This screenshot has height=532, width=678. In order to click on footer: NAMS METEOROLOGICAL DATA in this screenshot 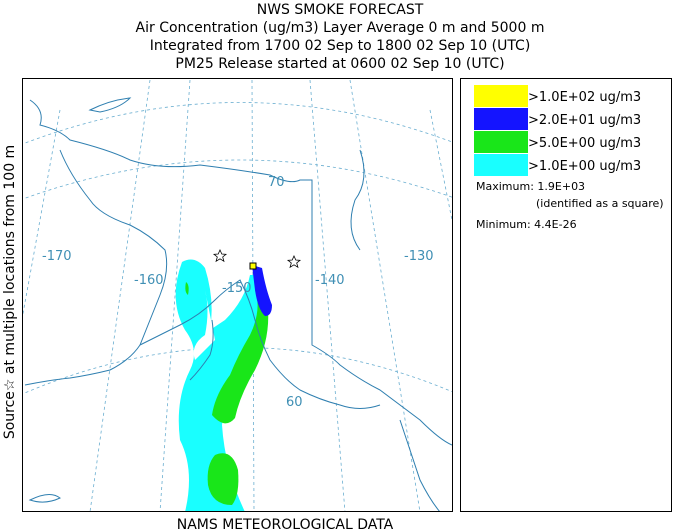, I will do `click(285, 524)`.